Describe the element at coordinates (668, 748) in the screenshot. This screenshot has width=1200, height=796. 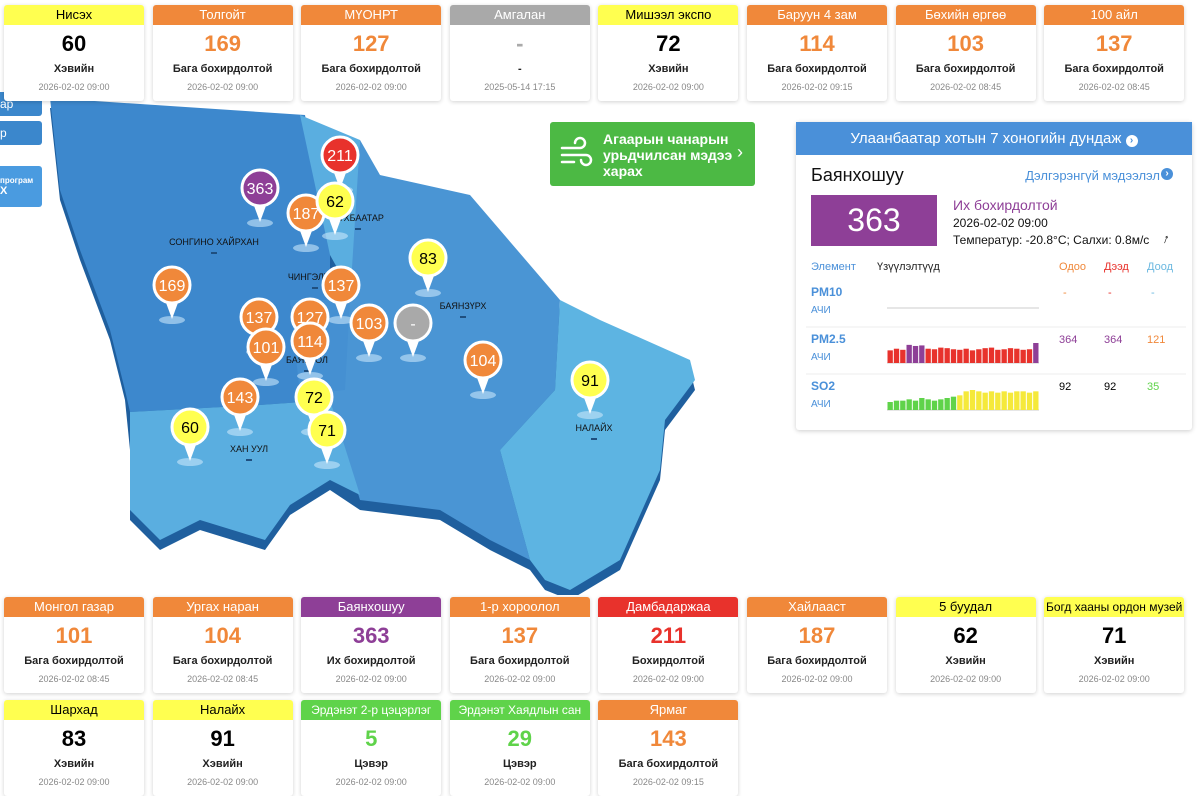
I see `station-card: Ярмаг 143 Бага бохирдолтой 2026-02-02 09:15` at that location.